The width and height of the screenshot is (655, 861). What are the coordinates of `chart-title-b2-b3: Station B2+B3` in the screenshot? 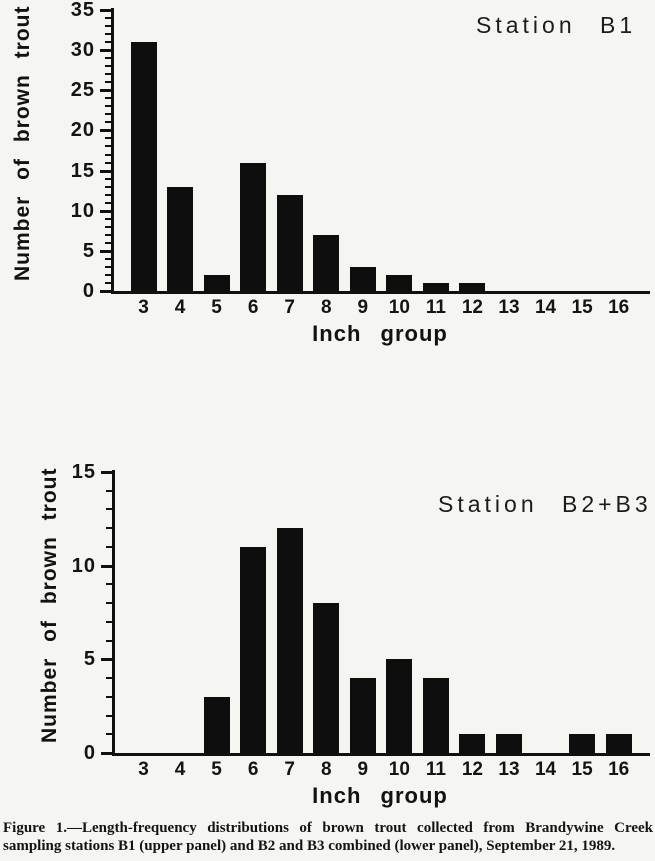 It's located at (545, 504).